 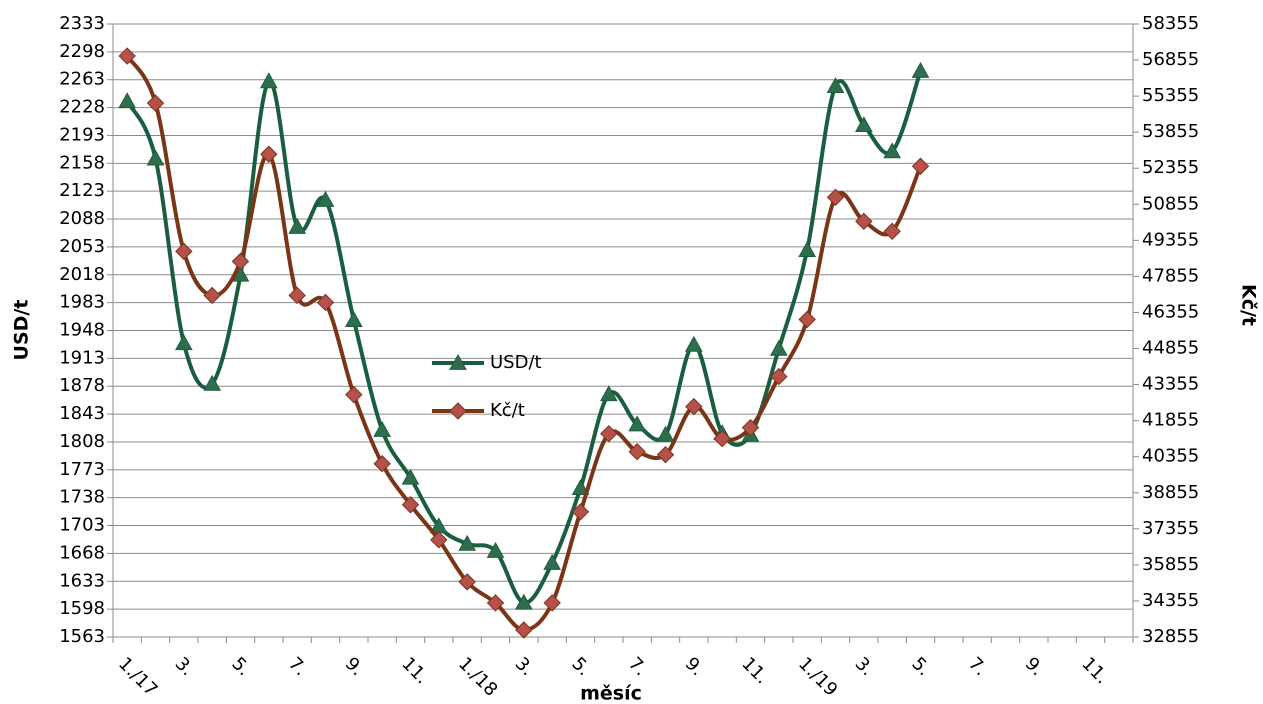 I want to click on legend-label: USD/t, so click(x=516, y=362).